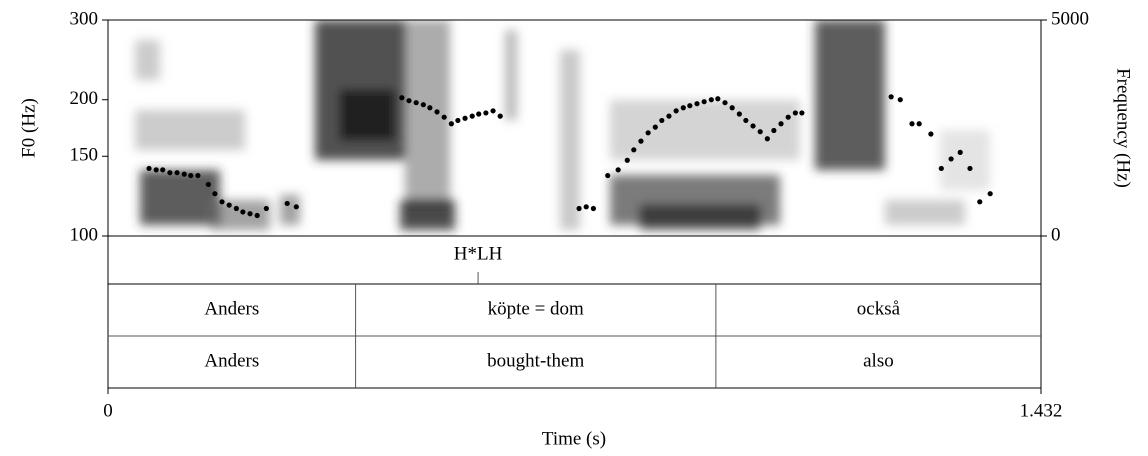  I want to click on y2-tick-label: 5000, so click(1070, 18).